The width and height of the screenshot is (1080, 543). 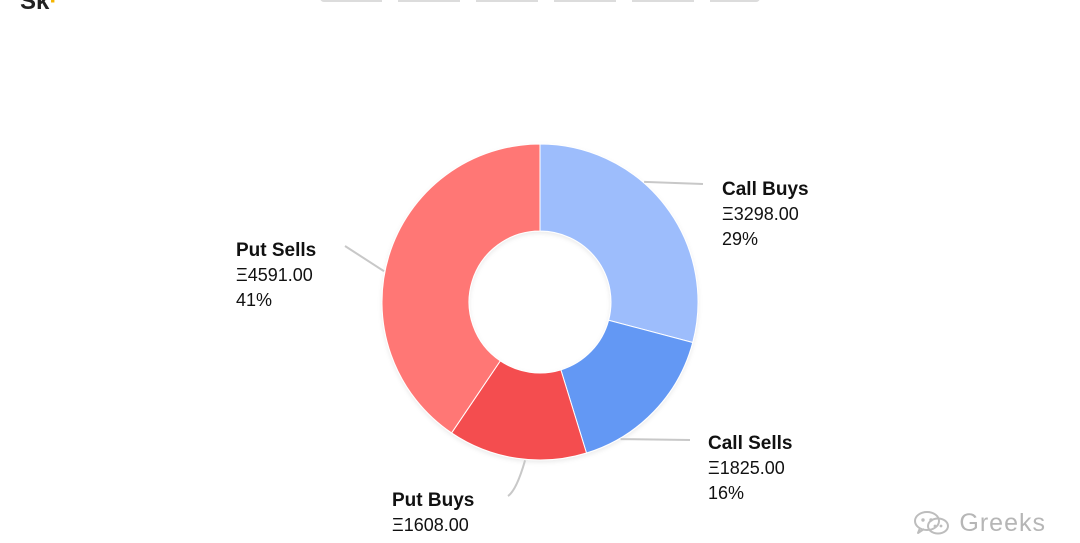 What do you see at coordinates (1002, 522) in the screenshot?
I see `watermark-text: Greeks` at bounding box center [1002, 522].